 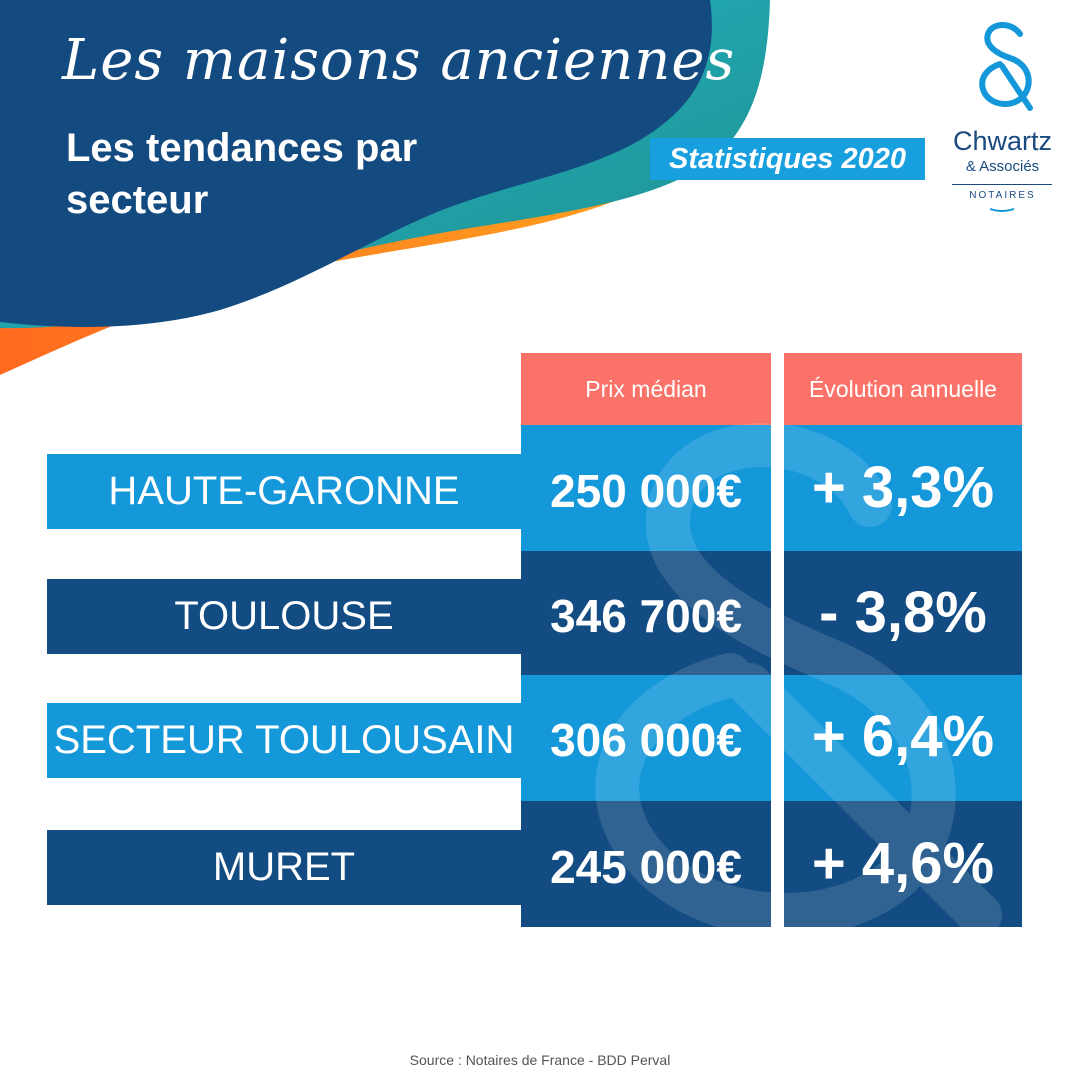 I want to click on page-subtitle: Les tendances par secteur, so click(x=242, y=174).